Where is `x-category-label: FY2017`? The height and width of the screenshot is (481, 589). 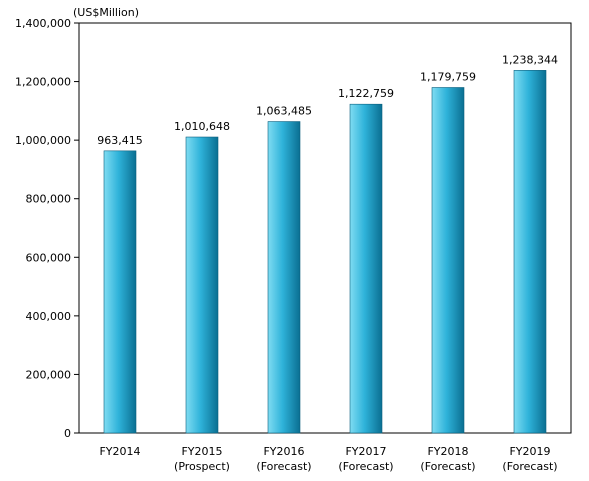
x-category-label: FY2017 is located at coordinates (365, 451).